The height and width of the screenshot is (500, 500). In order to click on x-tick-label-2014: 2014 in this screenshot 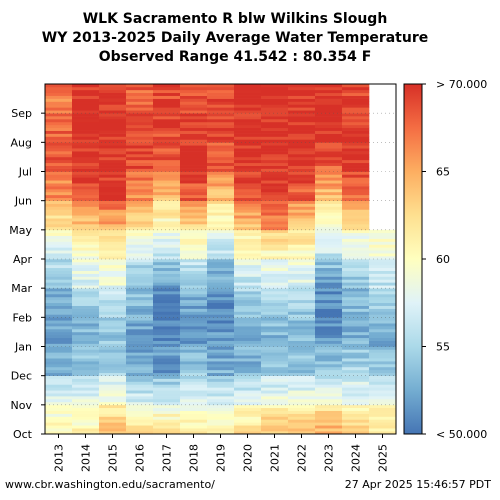, I will do `click(86, 458)`.